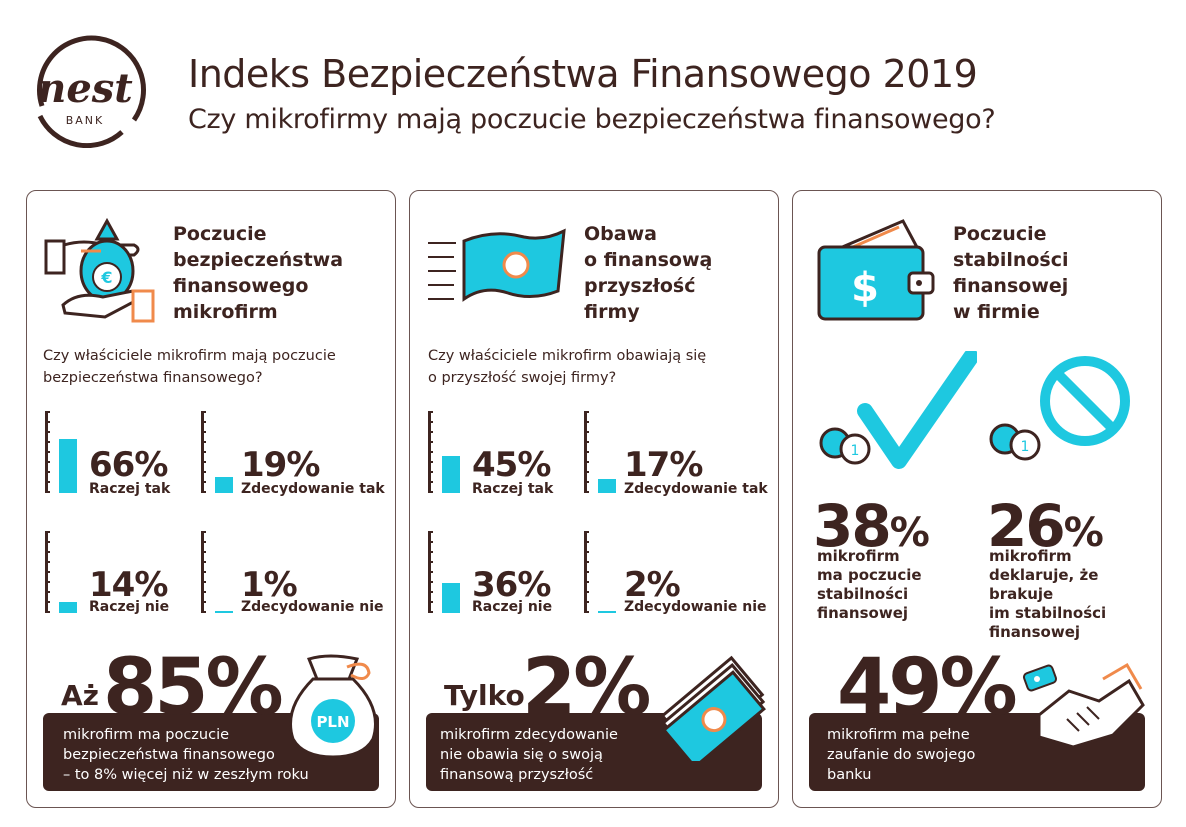 The image size is (1186, 827). Describe the element at coordinates (648, 273) in the screenshot. I see `panel2-heading: Obawa o finansową przyszłość firmy` at that location.